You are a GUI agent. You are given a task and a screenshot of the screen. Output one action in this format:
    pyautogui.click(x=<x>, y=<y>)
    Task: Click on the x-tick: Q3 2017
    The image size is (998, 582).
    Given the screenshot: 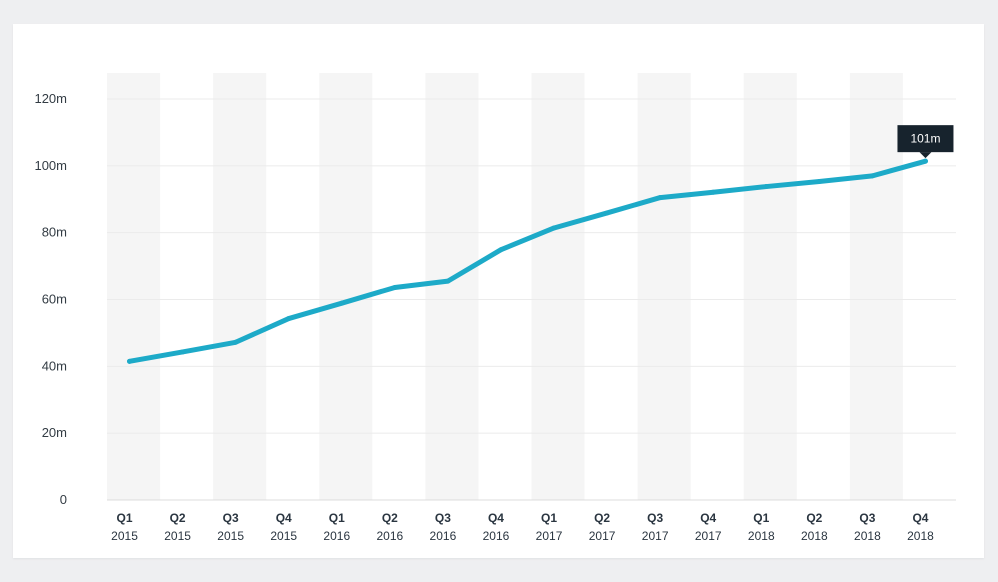 What is the action you would take?
    pyautogui.click(x=655, y=527)
    